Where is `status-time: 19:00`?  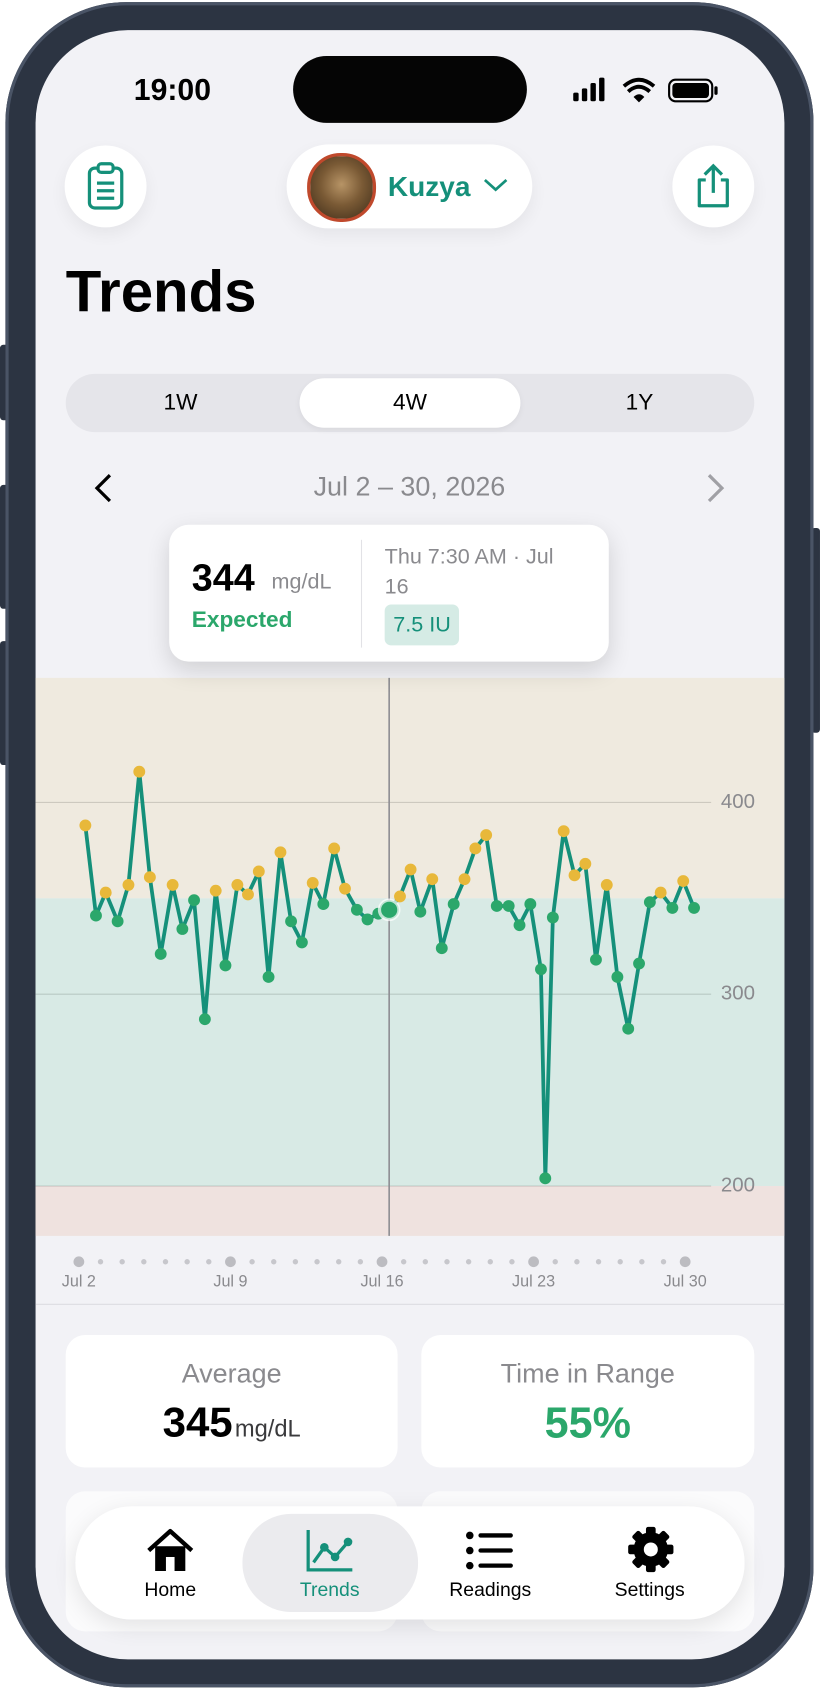
status-time: 19:00 is located at coordinates (172, 90).